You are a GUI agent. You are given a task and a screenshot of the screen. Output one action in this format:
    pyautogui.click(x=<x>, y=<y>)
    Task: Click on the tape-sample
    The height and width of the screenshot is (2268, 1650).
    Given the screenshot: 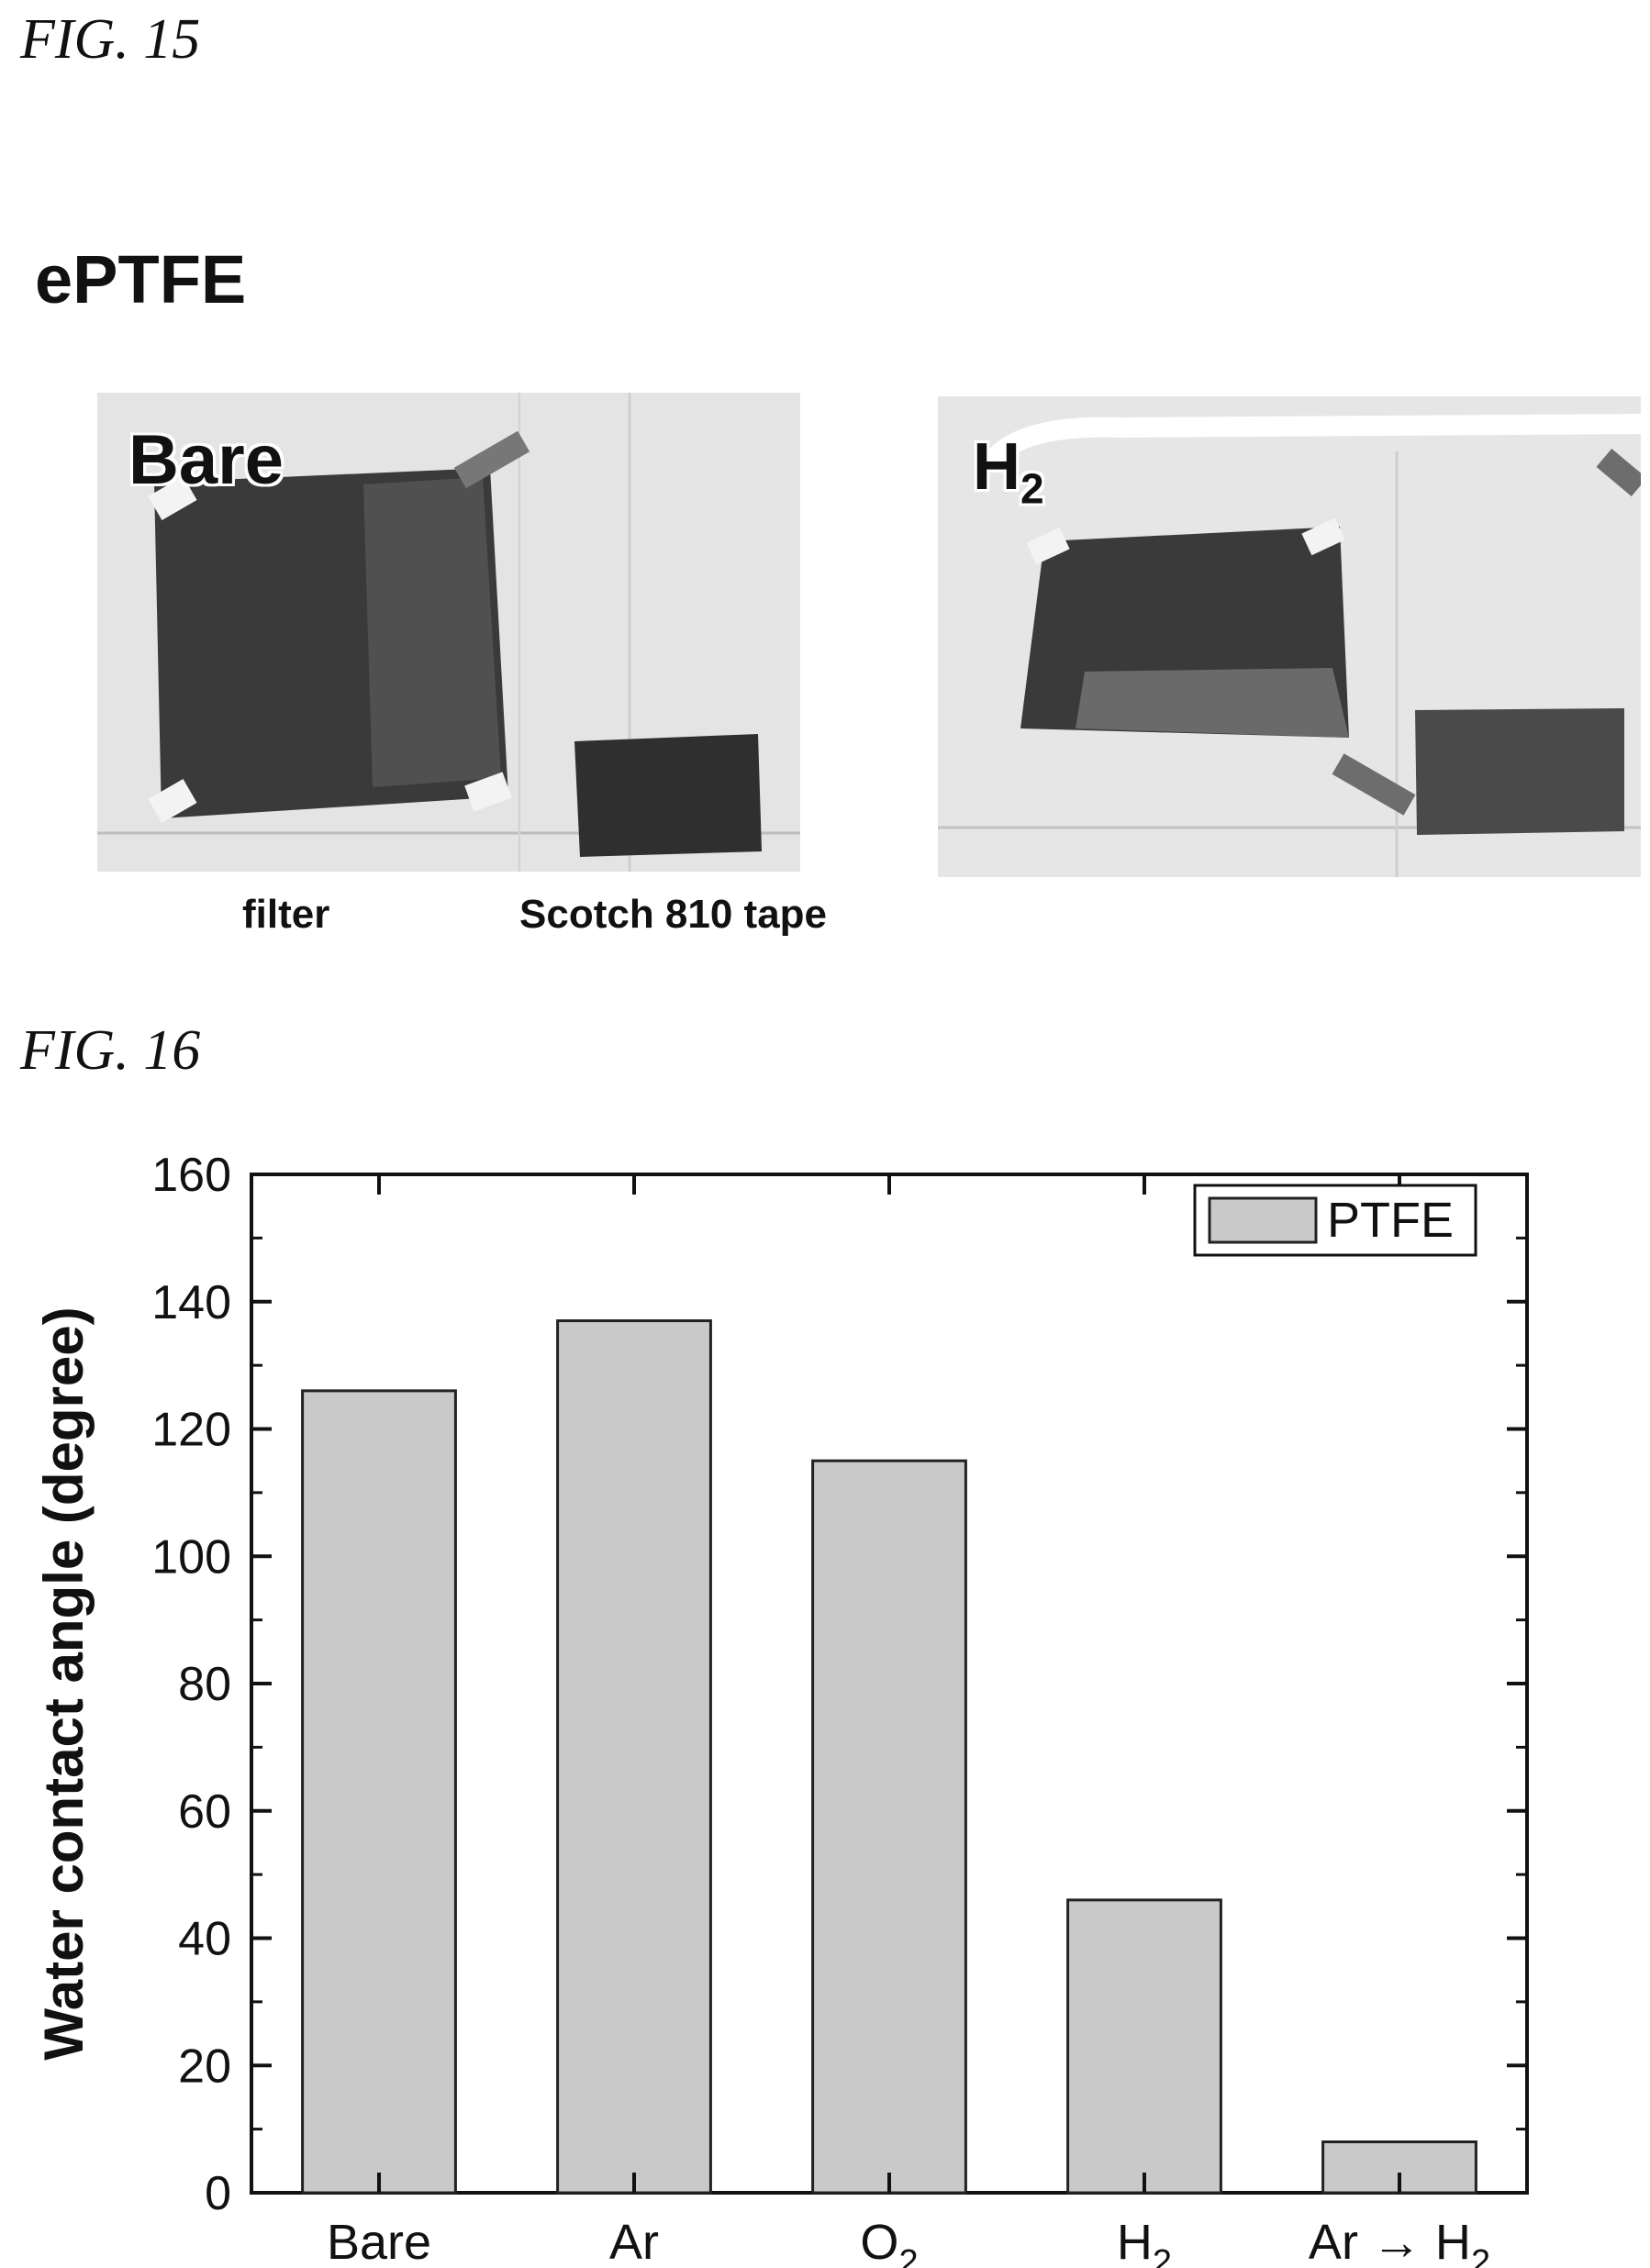 What is the action you would take?
    pyautogui.click(x=668, y=795)
    